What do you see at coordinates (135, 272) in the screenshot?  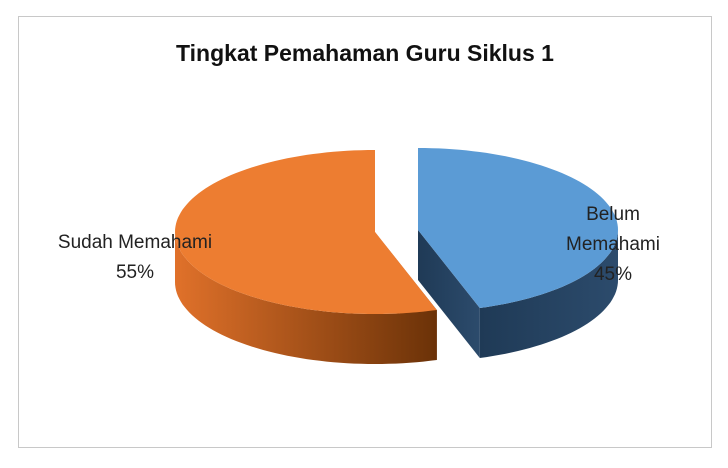 I see `value-label: 55%` at bounding box center [135, 272].